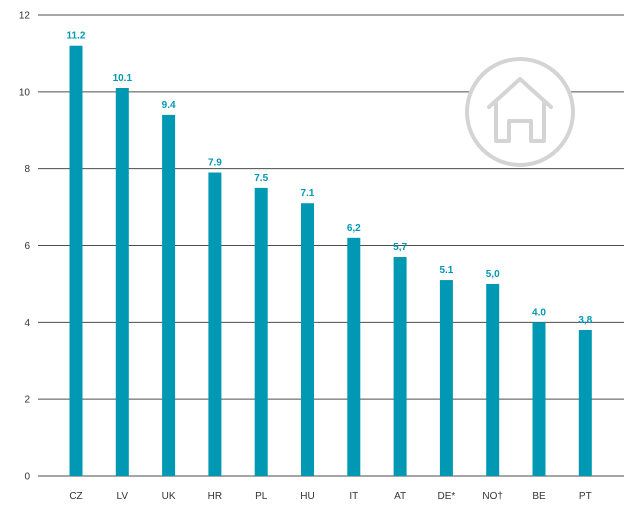 This screenshot has width=640, height=515. Describe the element at coordinates (123, 78) in the screenshot. I see `data-label: 10.1` at that location.